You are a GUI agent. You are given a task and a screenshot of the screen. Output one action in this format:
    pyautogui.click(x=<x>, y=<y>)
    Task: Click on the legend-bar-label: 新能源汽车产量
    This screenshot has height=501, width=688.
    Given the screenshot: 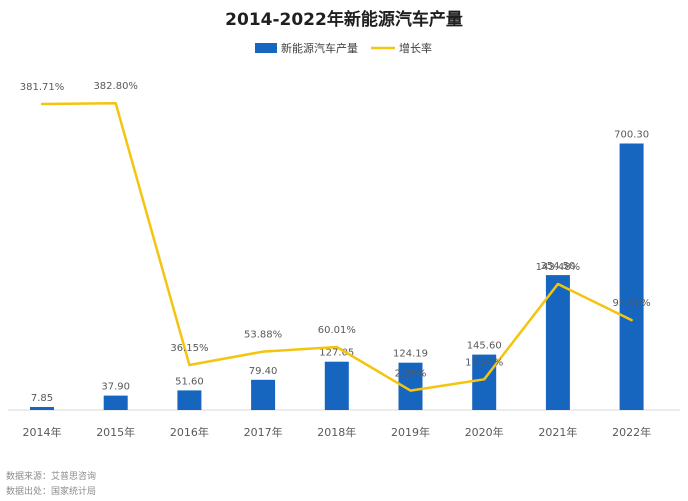 What is the action you would take?
    pyautogui.click(x=319, y=48)
    